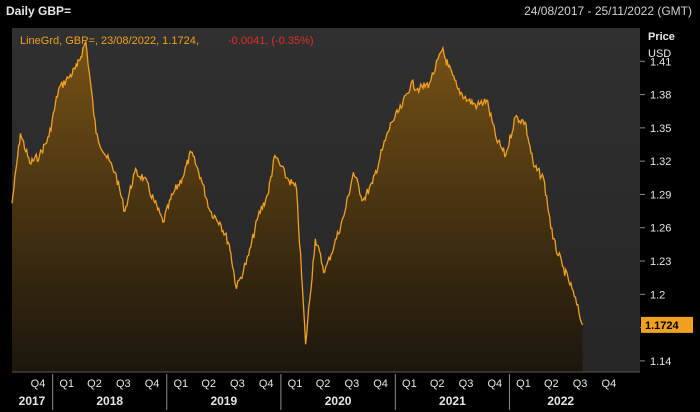 This screenshot has width=700, height=412. I want to click on y-tick-label: 1.32, so click(660, 162).